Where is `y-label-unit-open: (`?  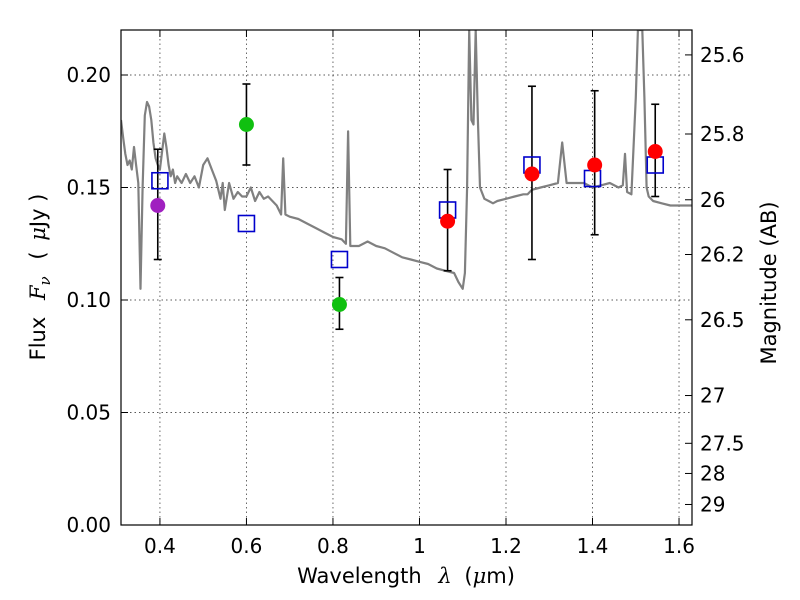
y-label-unit-open: ( is located at coordinates (38, 255).